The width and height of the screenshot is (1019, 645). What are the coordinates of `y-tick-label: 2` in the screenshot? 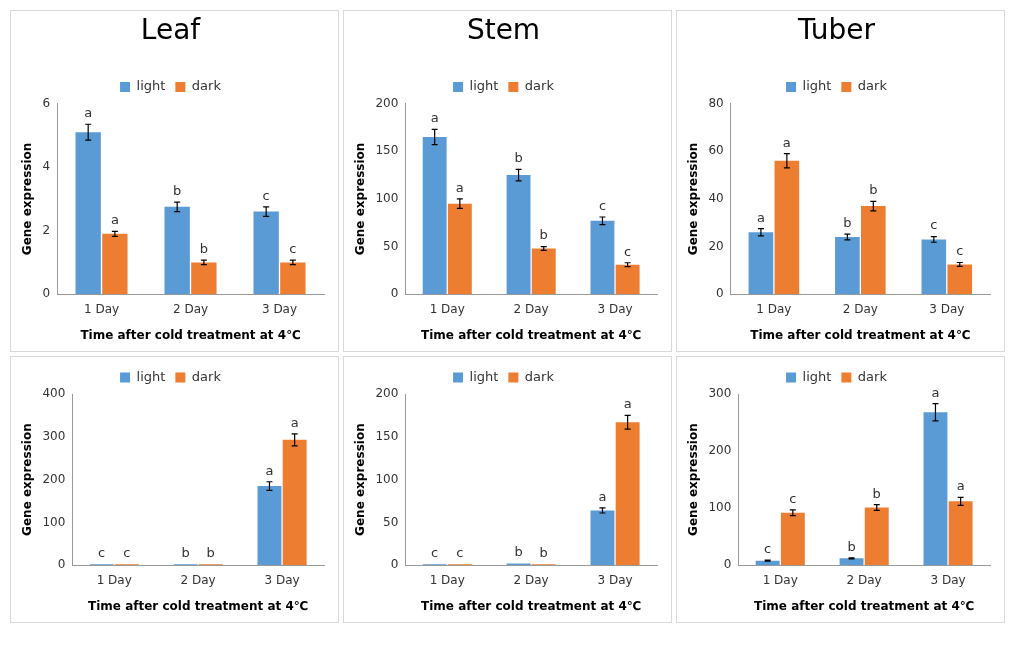 It's located at (46, 229).